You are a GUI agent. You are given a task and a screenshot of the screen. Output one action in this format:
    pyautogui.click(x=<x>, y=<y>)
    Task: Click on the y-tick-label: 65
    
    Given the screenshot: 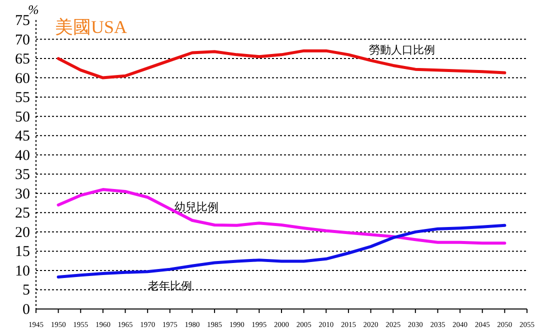 What is the action you would take?
    pyautogui.click(x=22, y=60)
    